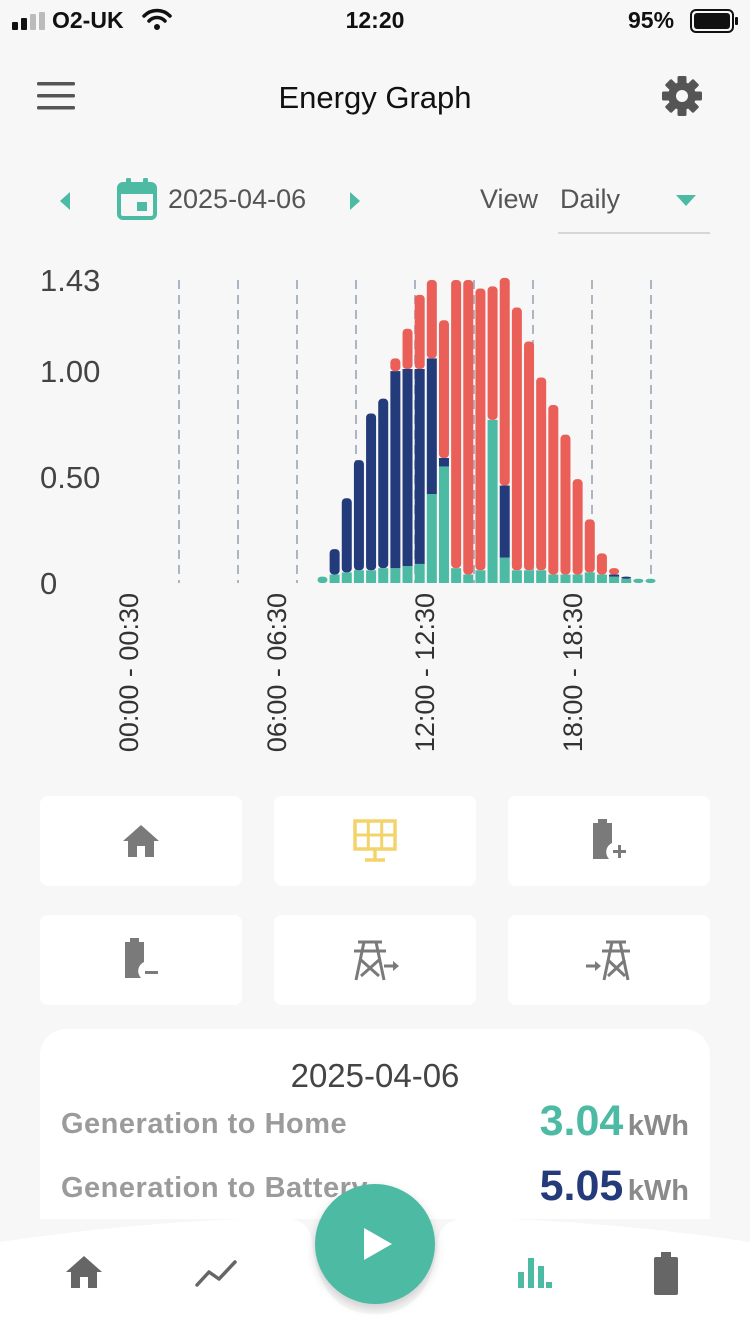 Image resolution: width=750 pixels, height=1334 pixels. I want to click on battery-charge-tile, so click(609, 841).